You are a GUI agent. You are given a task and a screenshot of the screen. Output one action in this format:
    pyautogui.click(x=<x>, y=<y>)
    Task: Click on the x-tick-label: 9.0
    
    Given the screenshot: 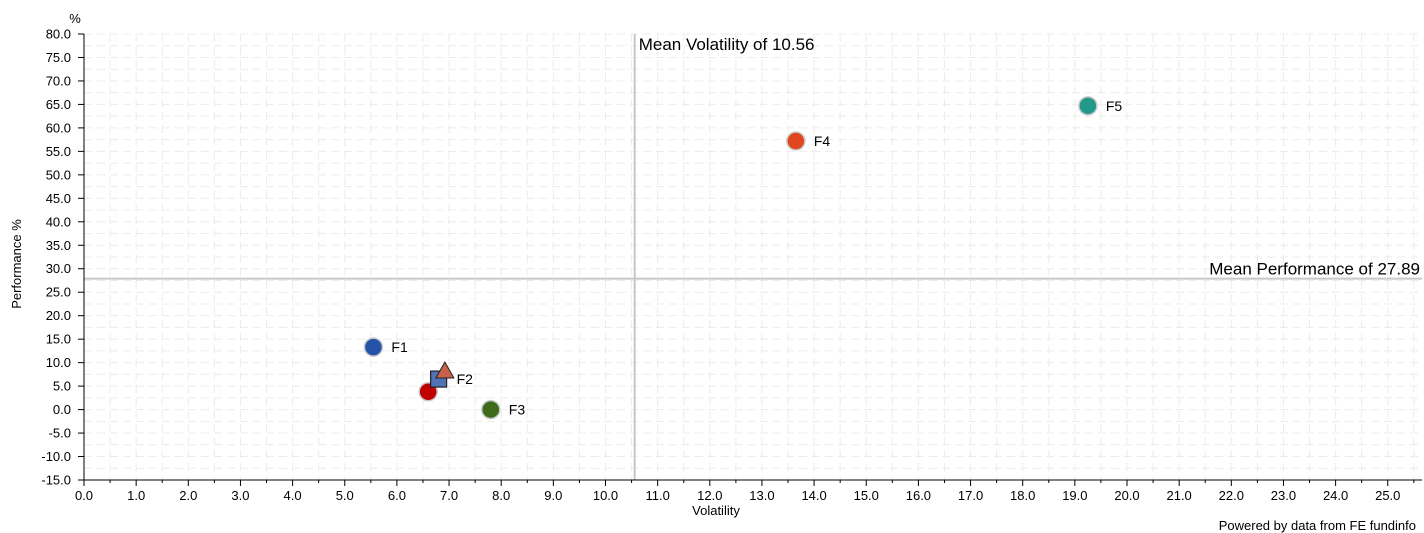 What is the action you would take?
    pyautogui.click(x=553, y=495)
    